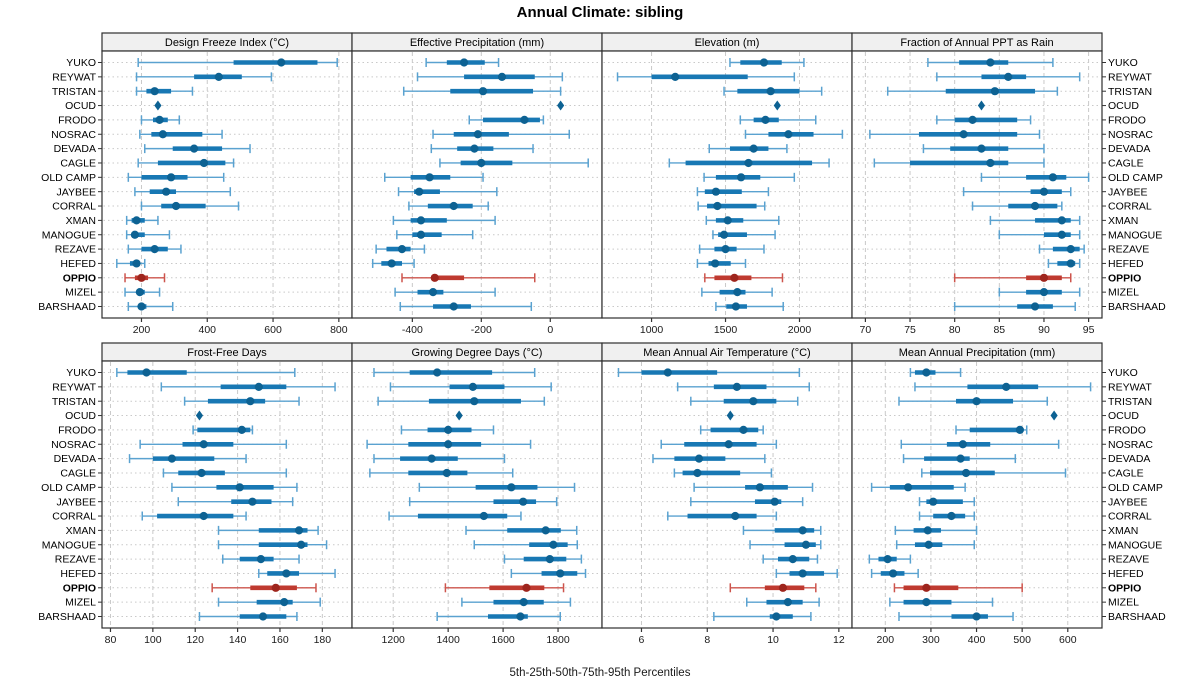  Describe the element at coordinates (69, 545) in the screenshot. I see `site-label-left: MANOGUE` at that location.